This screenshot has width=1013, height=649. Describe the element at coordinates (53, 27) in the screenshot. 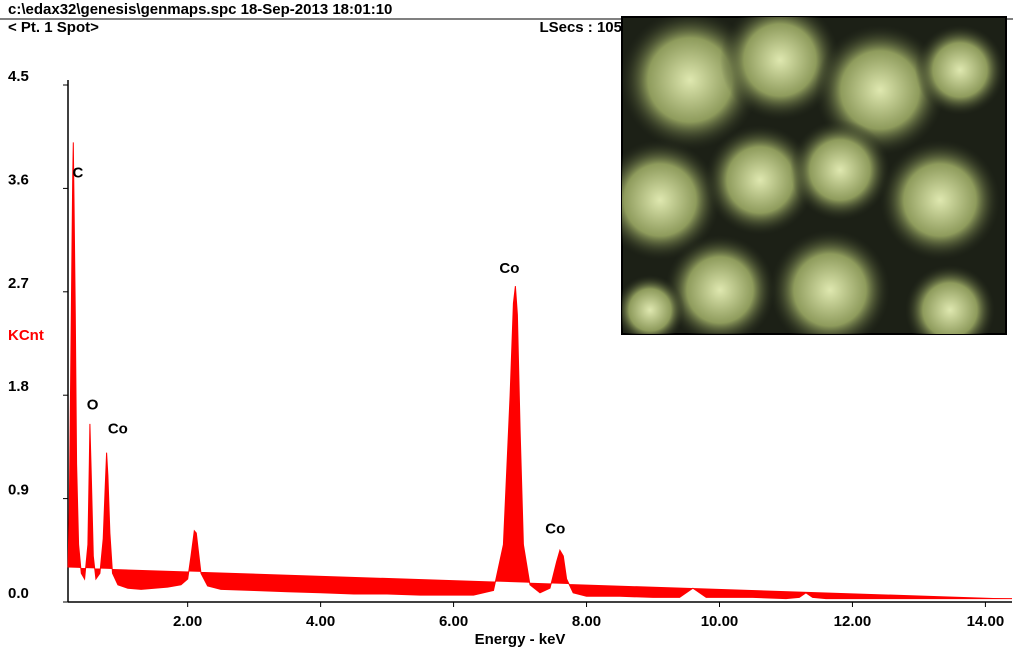

I see `subheader: < Pt. 1 Spot>` at that location.